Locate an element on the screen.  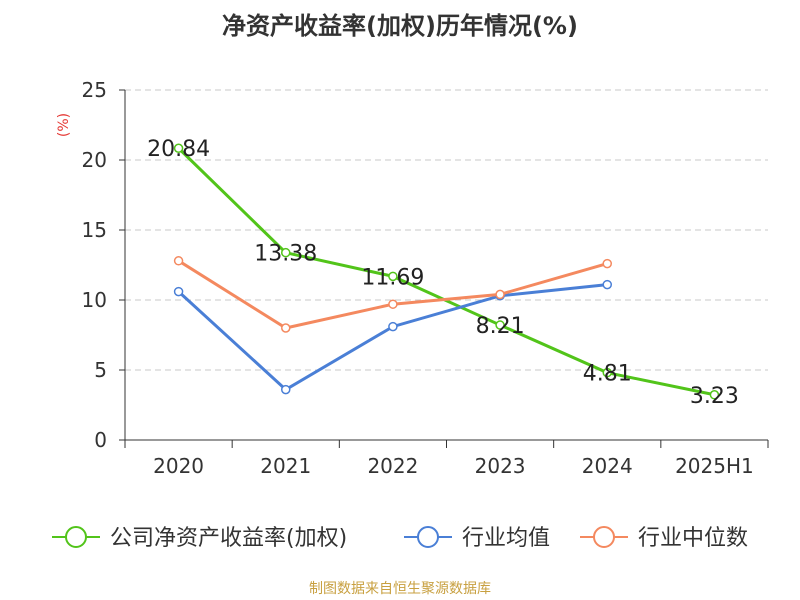
data-label: 13.38 is located at coordinates (285, 254).